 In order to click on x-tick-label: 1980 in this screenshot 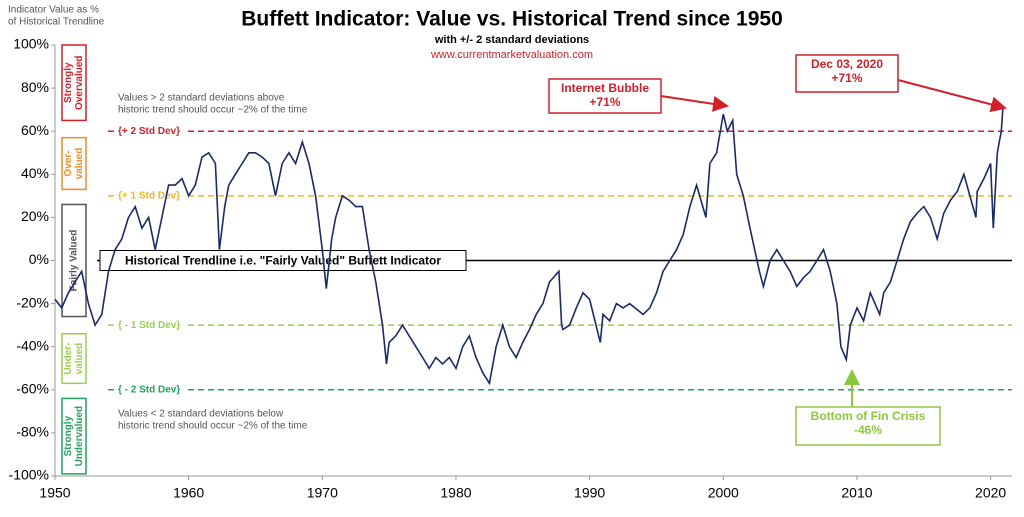, I will do `click(455, 493)`.